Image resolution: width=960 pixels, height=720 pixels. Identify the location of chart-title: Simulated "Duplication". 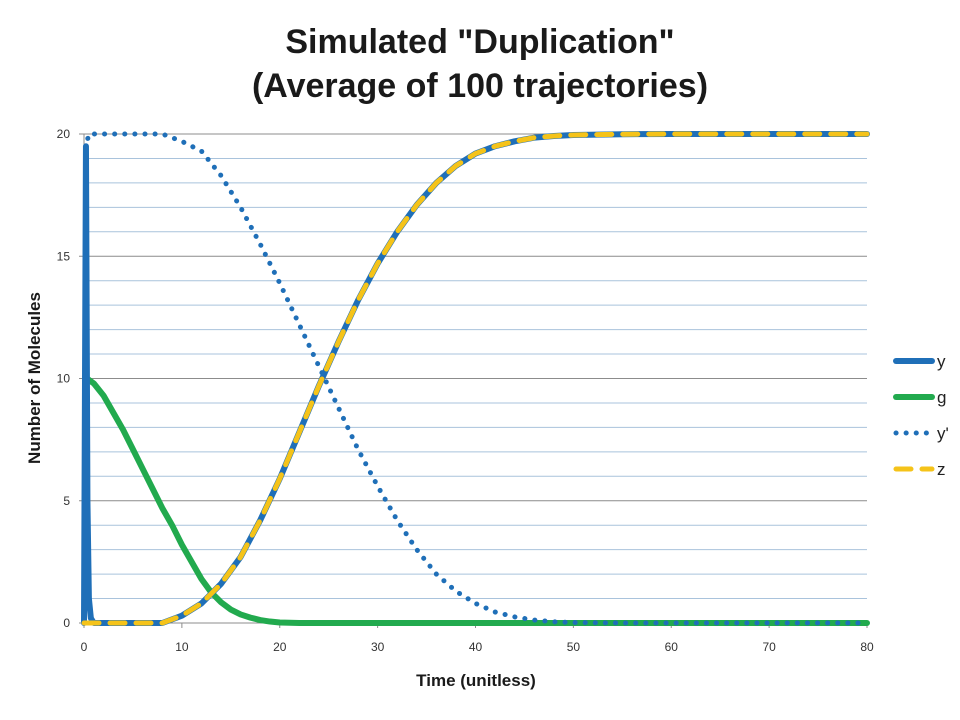
(480, 42).